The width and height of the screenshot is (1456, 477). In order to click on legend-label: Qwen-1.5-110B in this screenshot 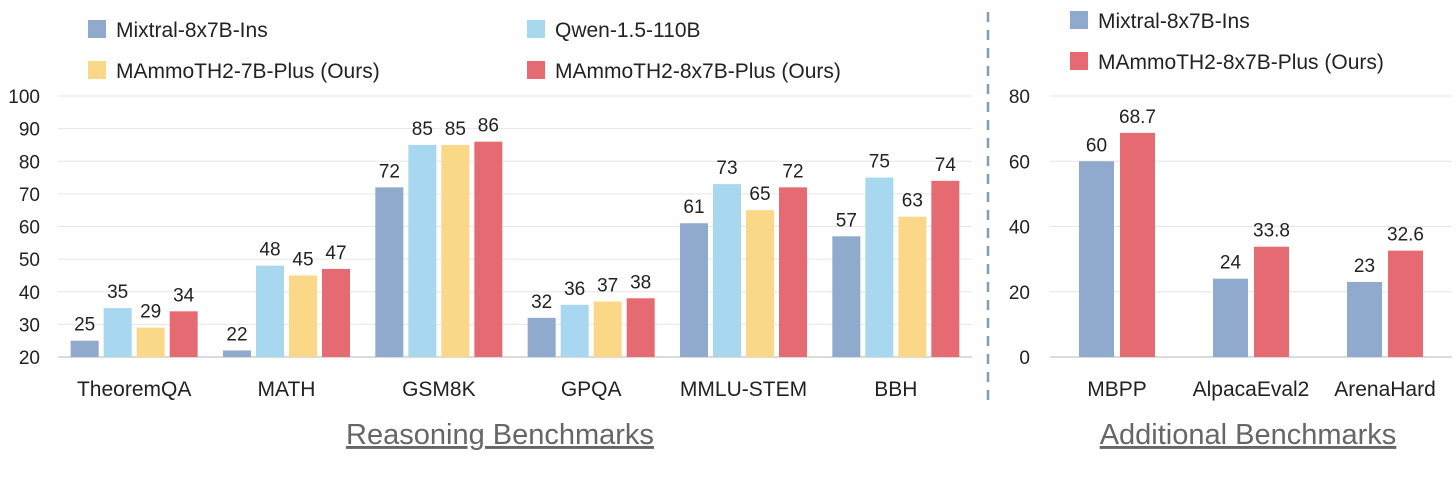, I will do `click(628, 30)`.